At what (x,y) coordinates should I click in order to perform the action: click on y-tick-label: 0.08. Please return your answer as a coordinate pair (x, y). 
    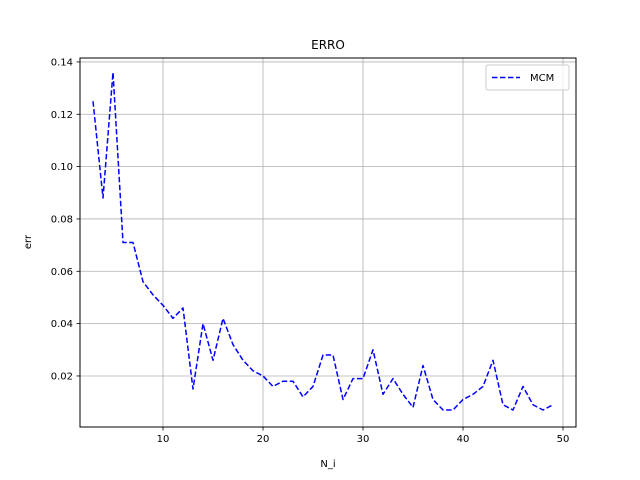
    Looking at the image, I should click on (62, 219).